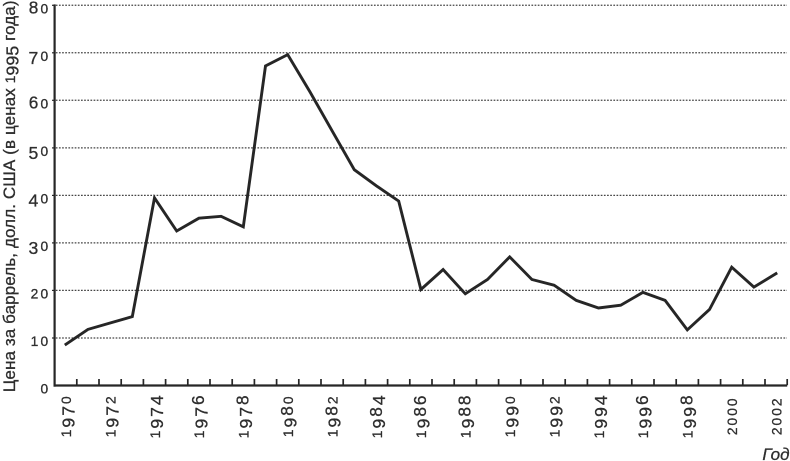 The height and width of the screenshot is (461, 790). Describe the element at coordinates (157, 415) in the screenshot. I see `svg-text: 1974` at that location.